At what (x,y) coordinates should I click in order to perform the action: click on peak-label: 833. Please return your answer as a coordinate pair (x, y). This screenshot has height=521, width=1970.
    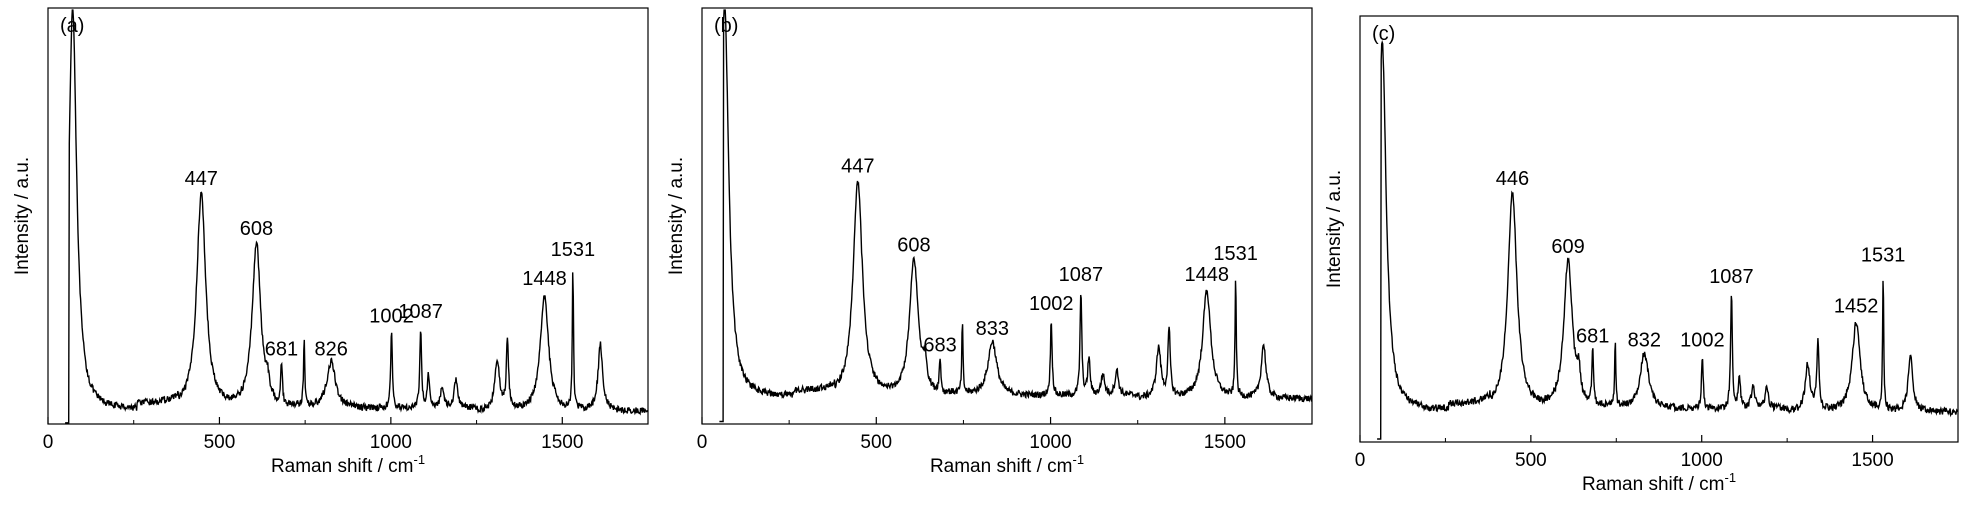
    Looking at the image, I should click on (992, 329).